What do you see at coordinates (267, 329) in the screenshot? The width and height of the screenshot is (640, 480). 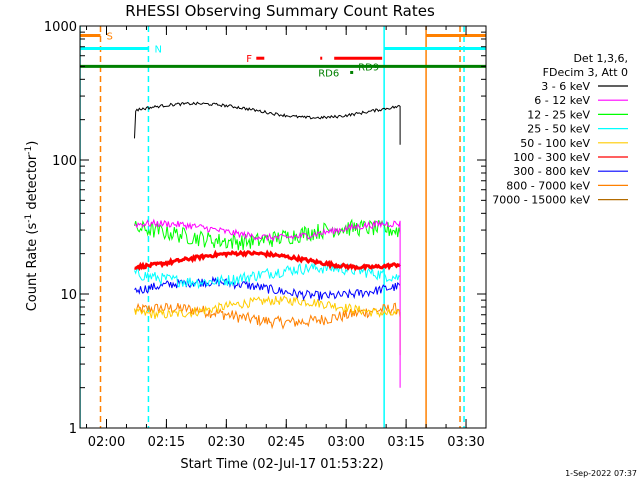 I see `series-line-800-7000-kev` at bounding box center [267, 329].